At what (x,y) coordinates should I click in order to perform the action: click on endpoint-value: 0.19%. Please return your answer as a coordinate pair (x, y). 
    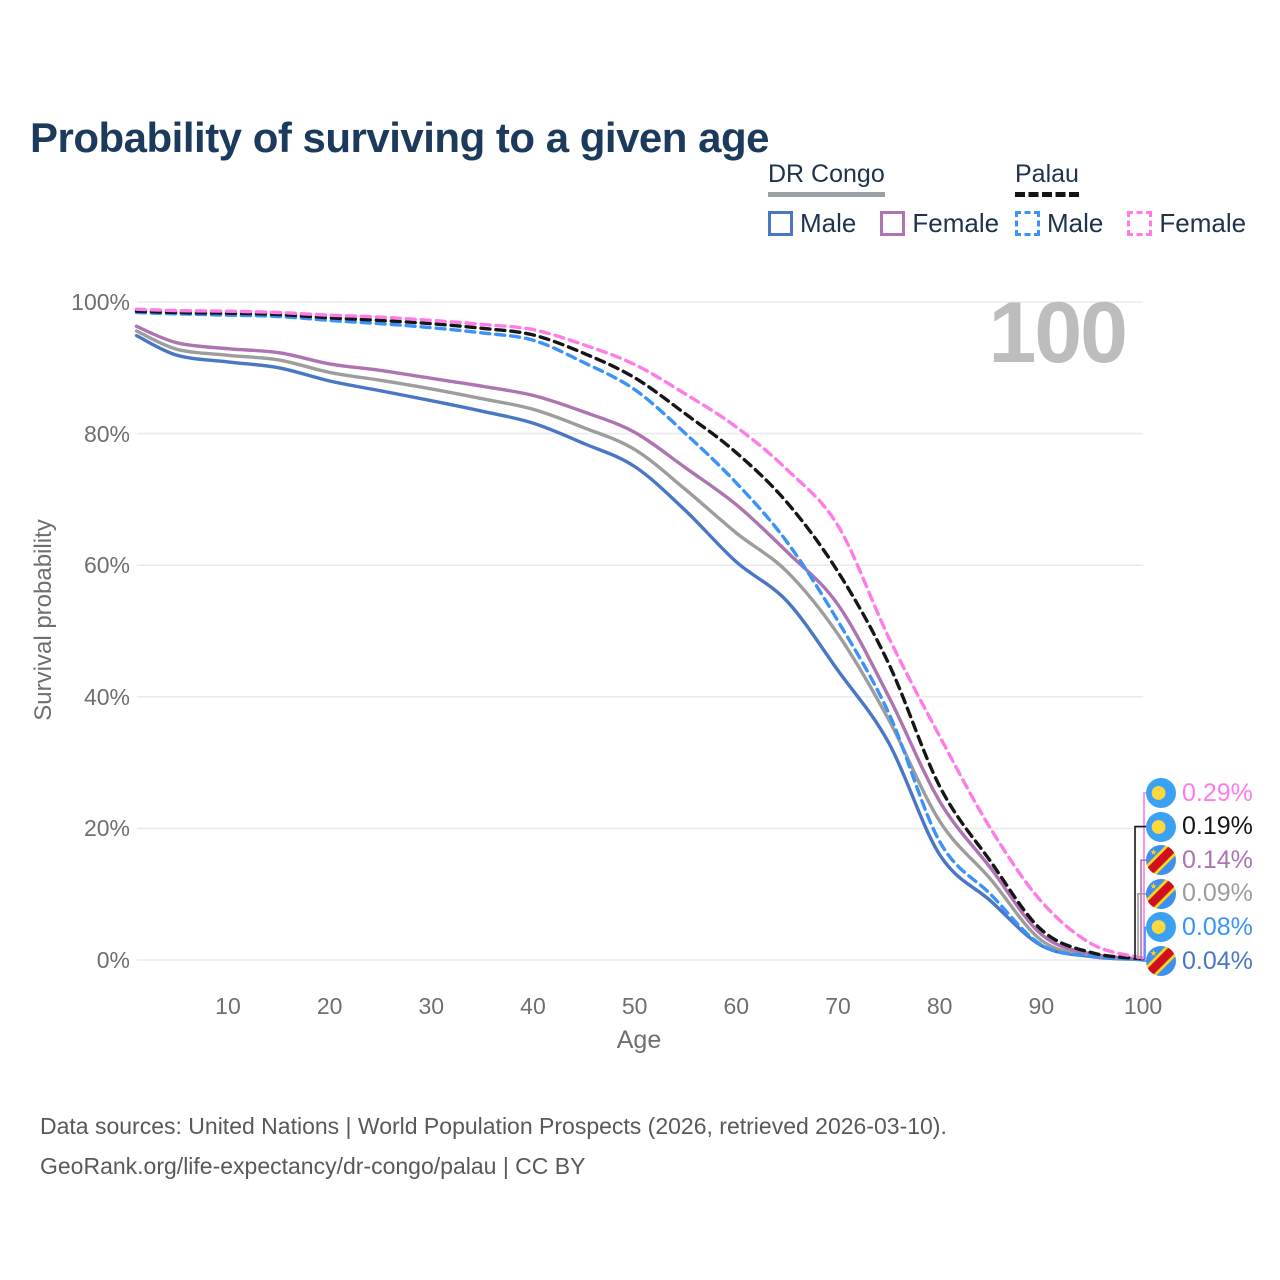
    Looking at the image, I should click on (1217, 826).